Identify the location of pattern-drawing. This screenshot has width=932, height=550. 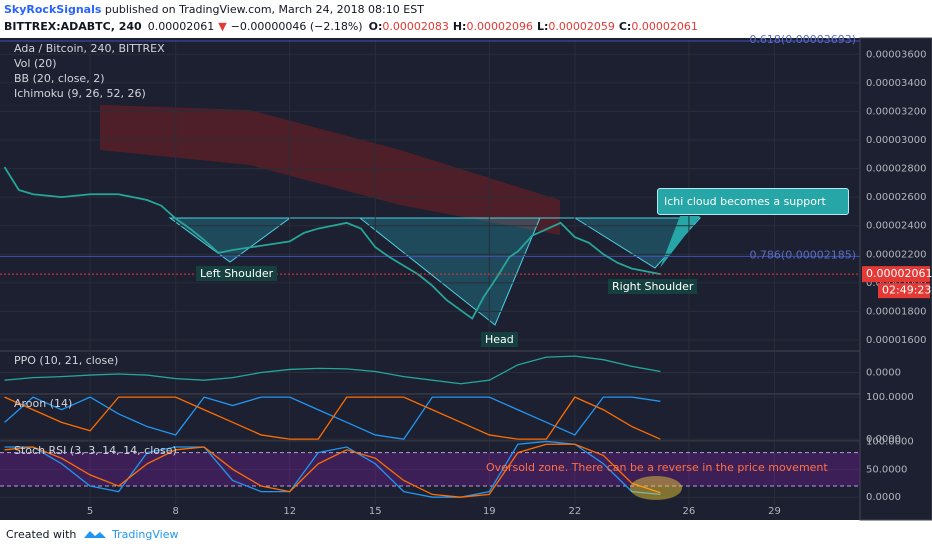
(435, 271).